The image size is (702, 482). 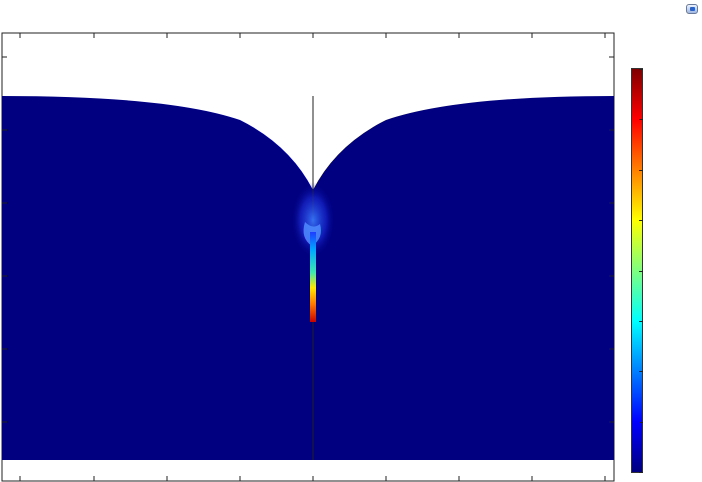 What do you see at coordinates (313, 277) in the screenshot?
I see `crack-band` at bounding box center [313, 277].